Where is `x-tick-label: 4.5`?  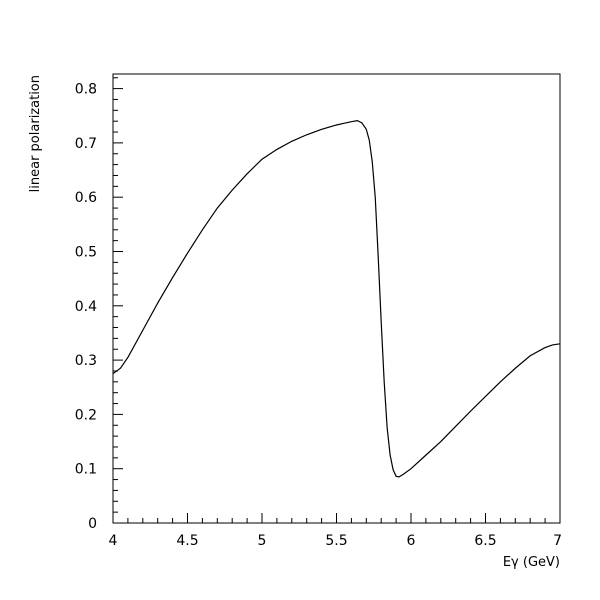 x-tick-label: 4.5 is located at coordinates (187, 541).